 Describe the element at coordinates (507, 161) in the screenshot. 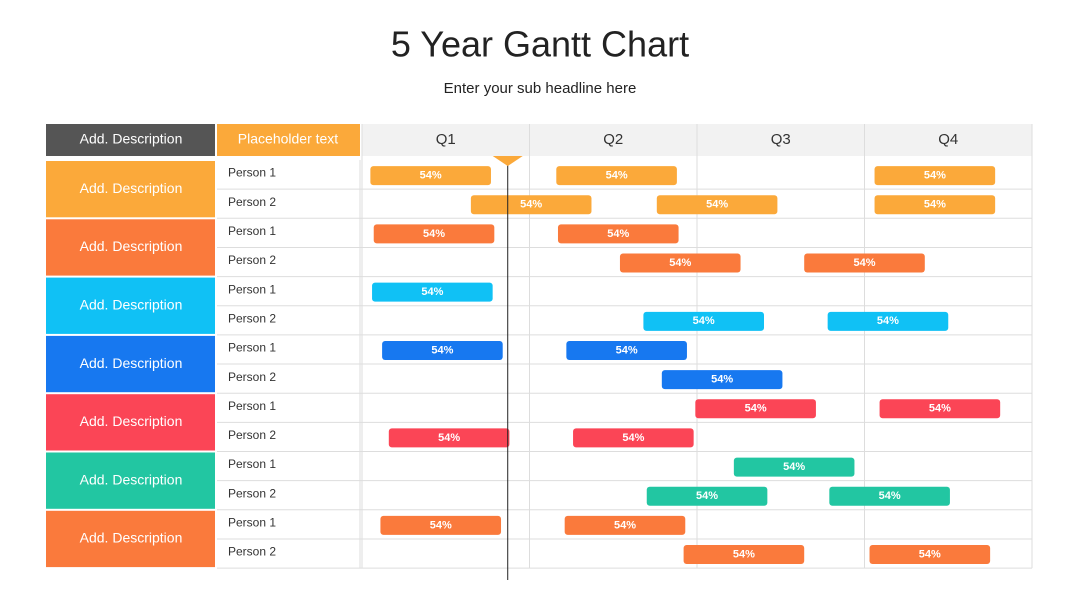

I see `today-marker` at that location.